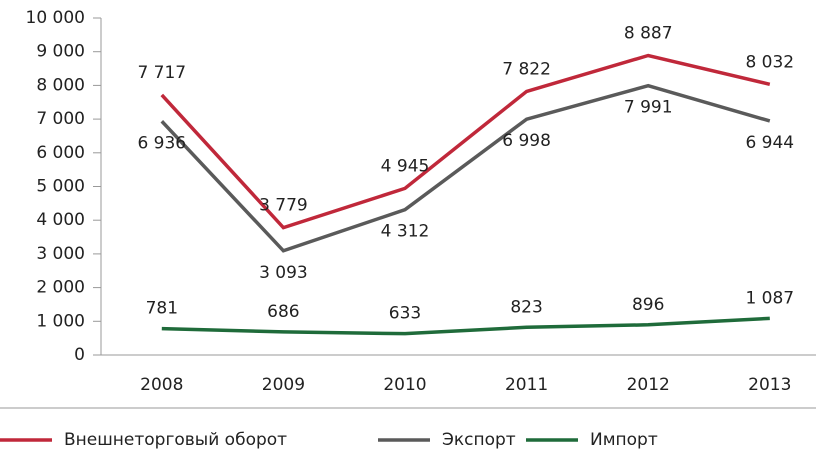 The height and width of the screenshot is (452, 816). I want to click on y-tick-label: 7 000, so click(60, 119).